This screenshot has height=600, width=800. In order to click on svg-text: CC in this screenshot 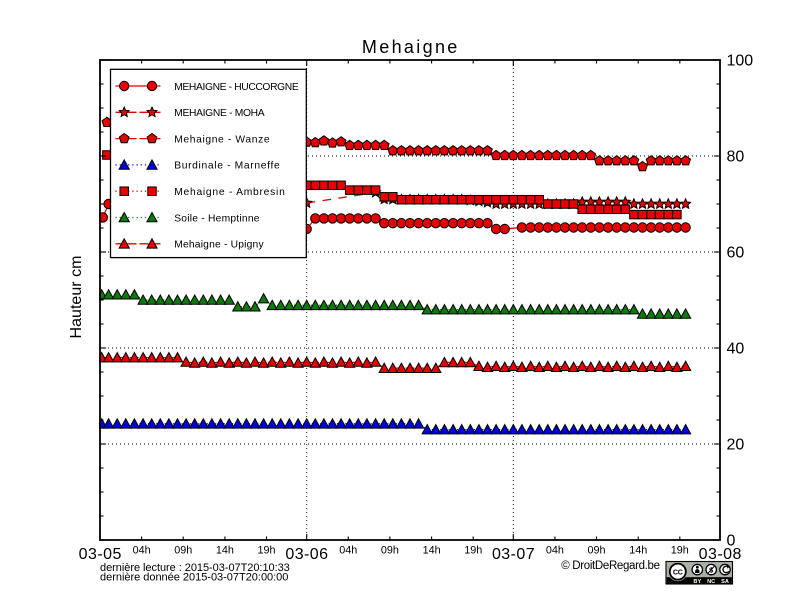, I will do `click(678, 571)`.